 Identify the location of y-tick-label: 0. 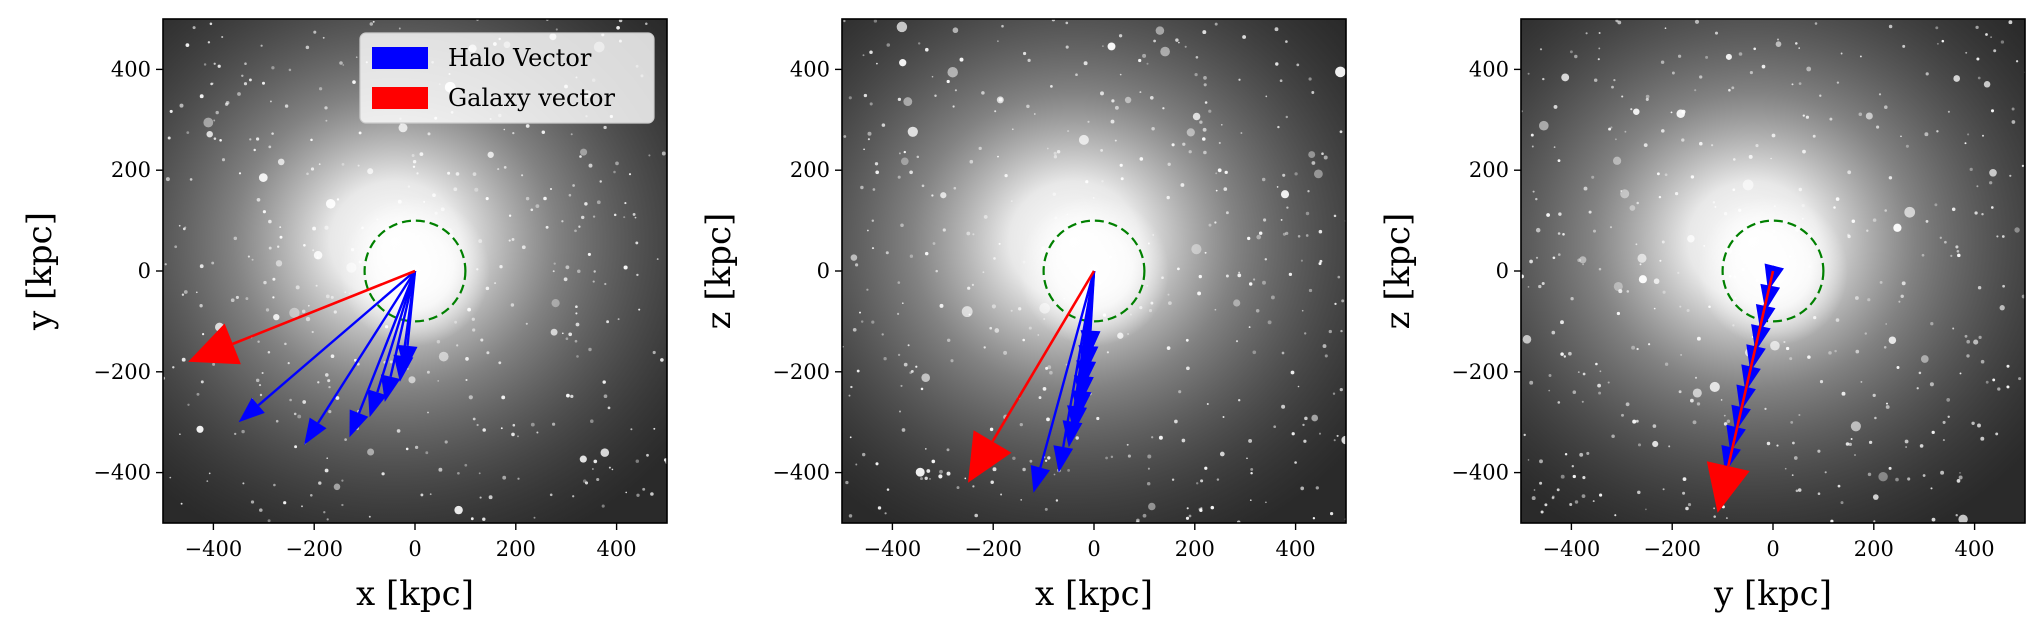
(823, 271).